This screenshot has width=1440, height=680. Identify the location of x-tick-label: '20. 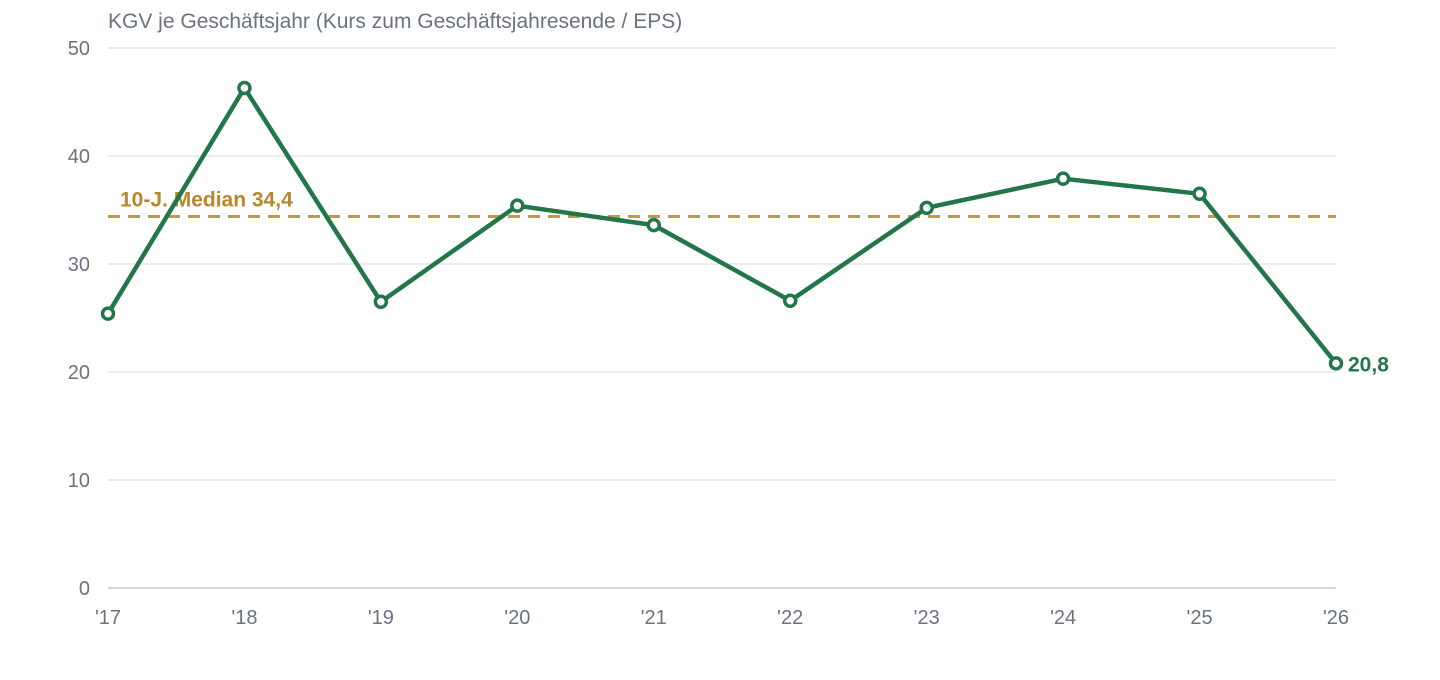
(517, 618).